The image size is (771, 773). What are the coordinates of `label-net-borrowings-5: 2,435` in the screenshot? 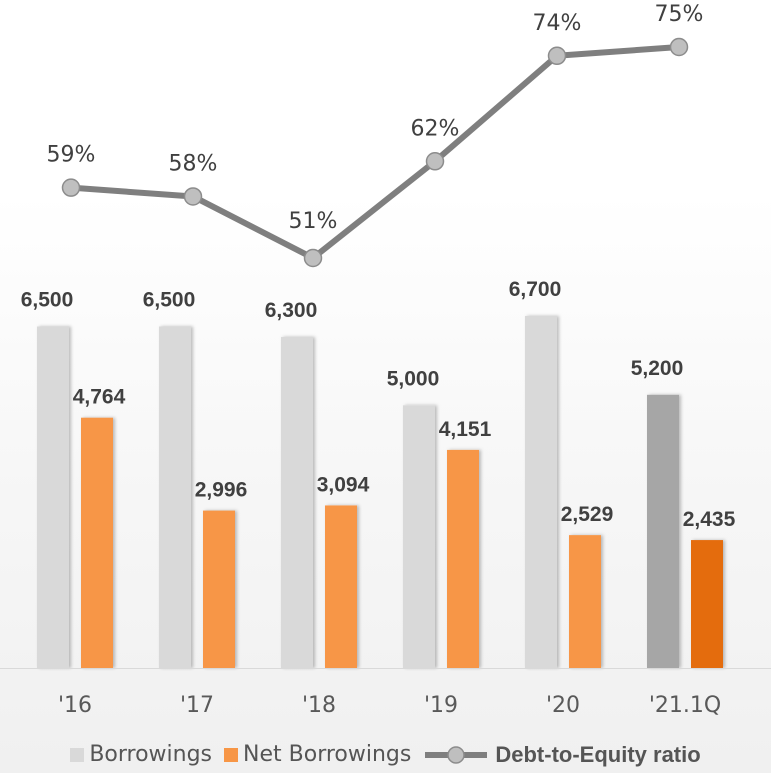 It's located at (709, 519).